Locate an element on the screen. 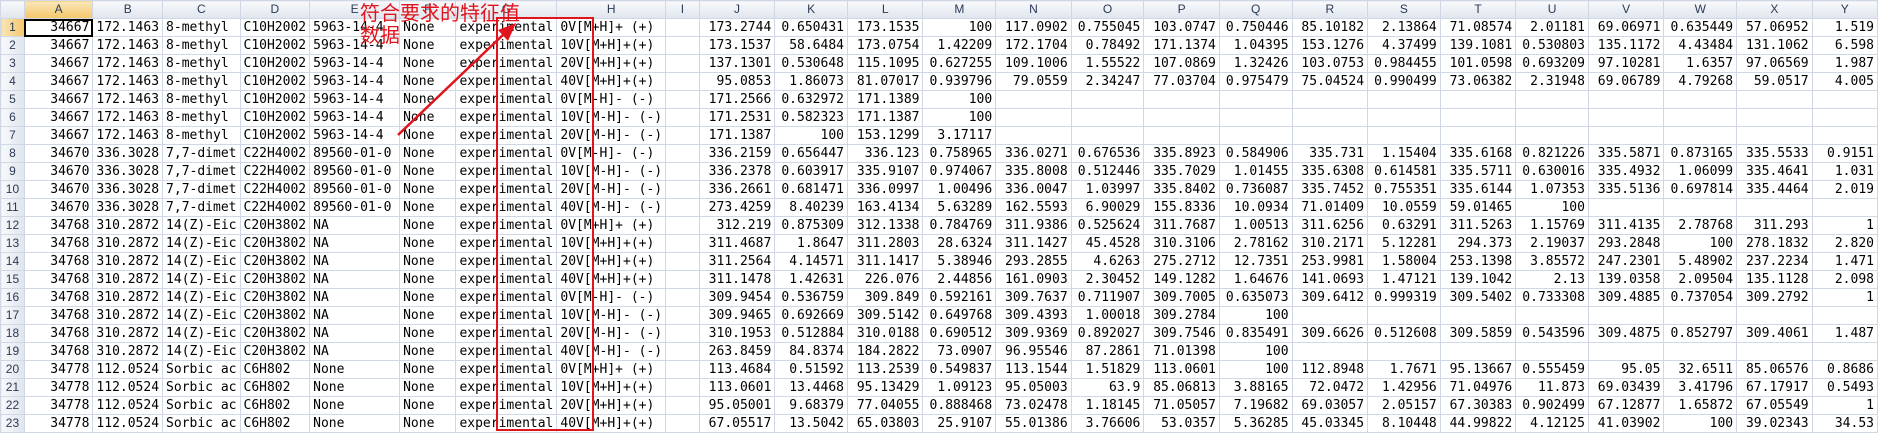 This screenshot has height=440, width=1878. row-header: 9 is located at coordinates (12, 171).